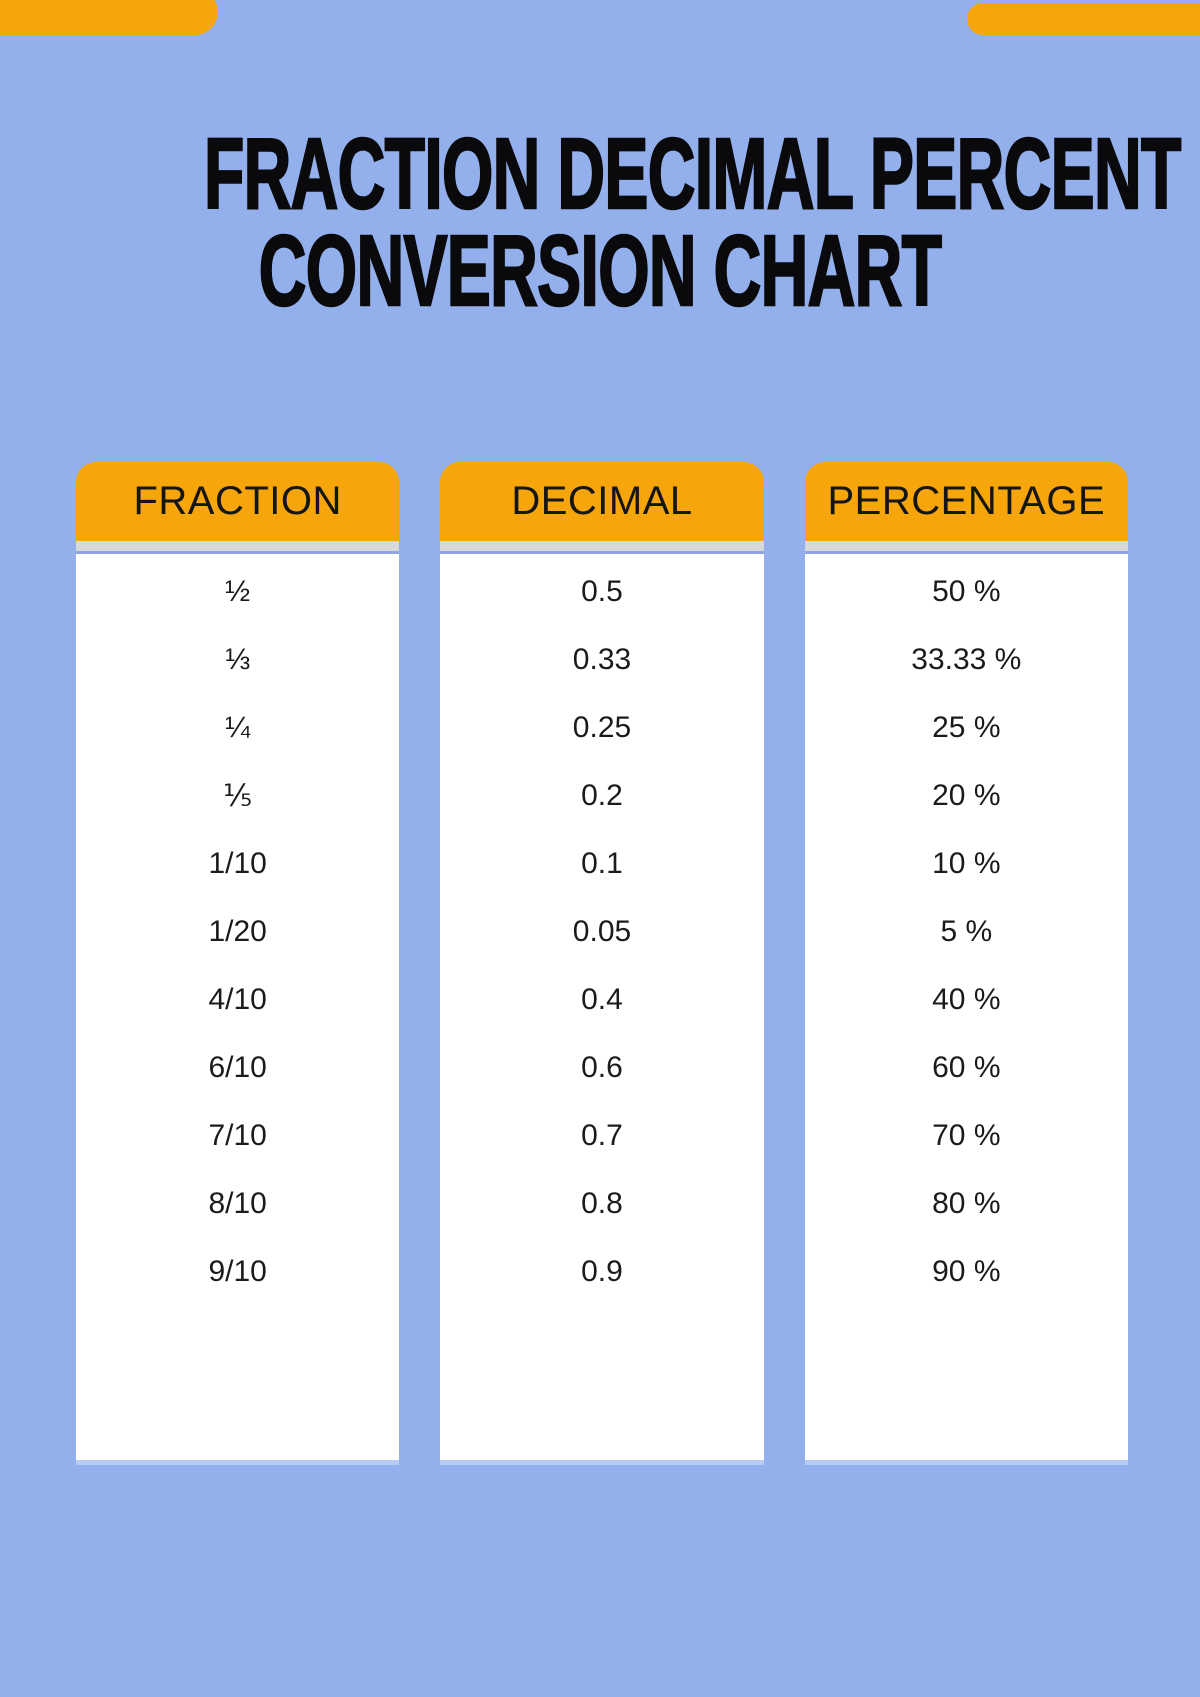 The image size is (1200, 1697). What do you see at coordinates (966, 931) in the screenshot?
I see `table-cell: 5 %` at bounding box center [966, 931].